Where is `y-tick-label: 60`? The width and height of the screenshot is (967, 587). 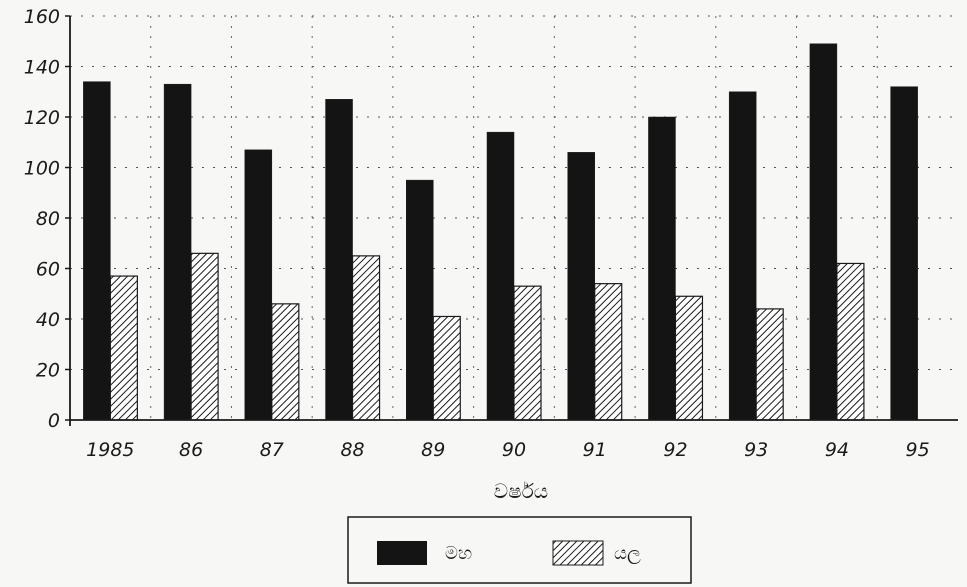
y-tick-label: 60 is located at coordinates (48, 270).